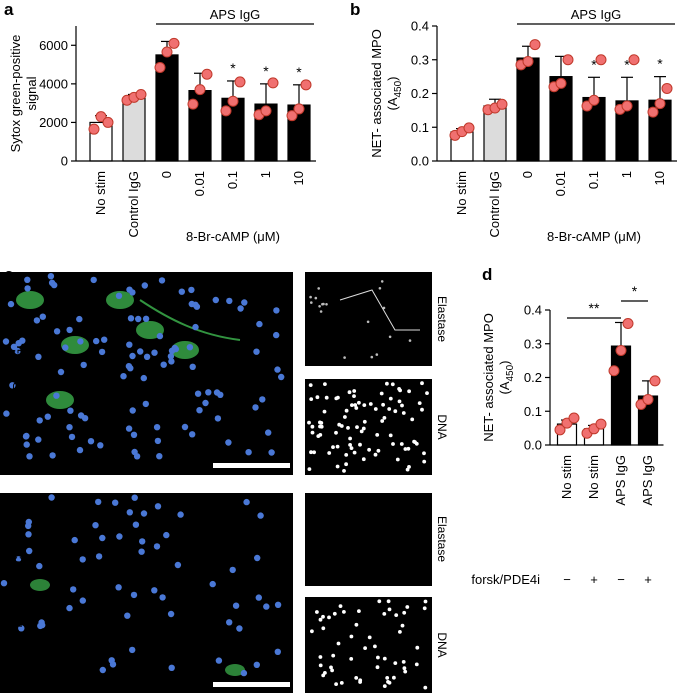  I want to click on channel-label-dna-top: DNA, so click(442, 426).